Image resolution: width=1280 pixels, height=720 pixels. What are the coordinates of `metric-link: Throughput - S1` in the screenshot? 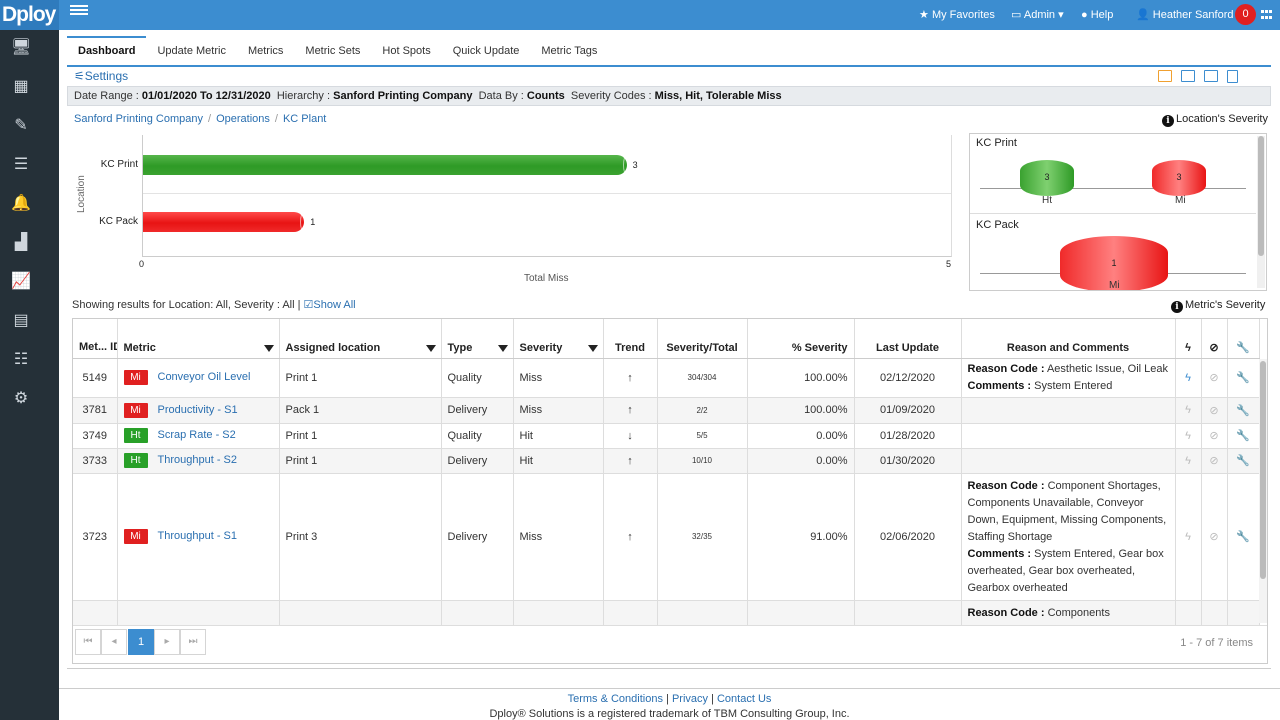 It's located at (197, 536).